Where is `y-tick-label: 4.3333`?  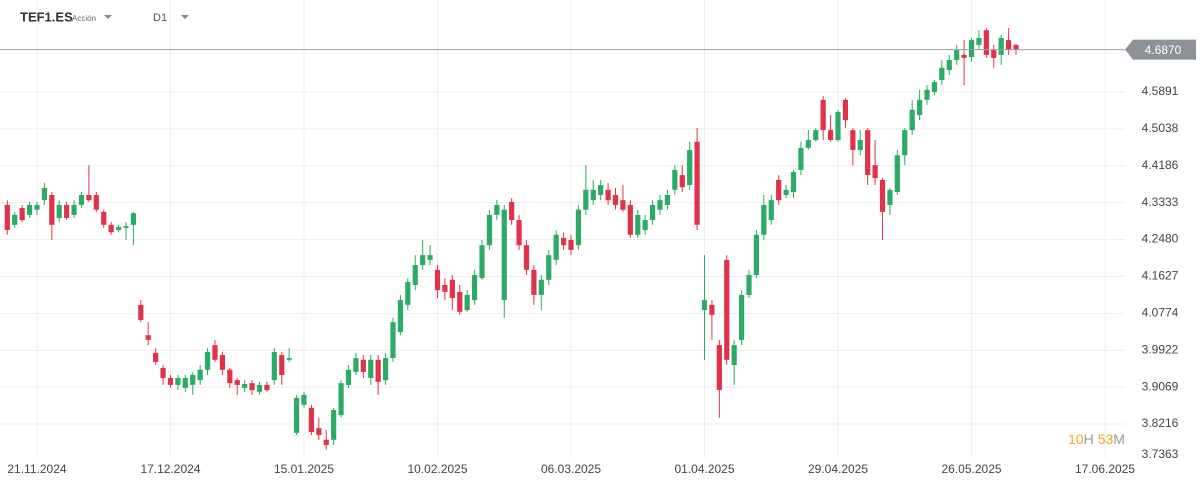
y-tick-label: 4.3333 is located at coordinates (1160, 202).